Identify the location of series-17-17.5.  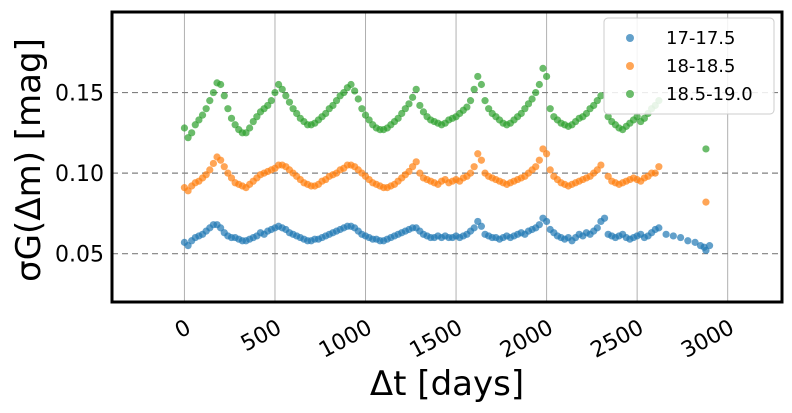
(447, 234).